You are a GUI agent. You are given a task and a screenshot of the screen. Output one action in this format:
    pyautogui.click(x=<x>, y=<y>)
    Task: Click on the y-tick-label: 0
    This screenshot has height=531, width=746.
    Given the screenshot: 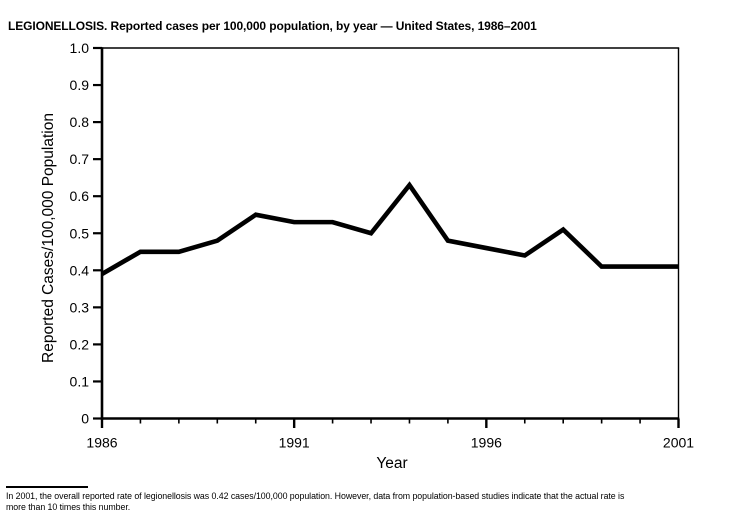 What is the action you would take?
    pyautogui.click(x=85, y=419)
    